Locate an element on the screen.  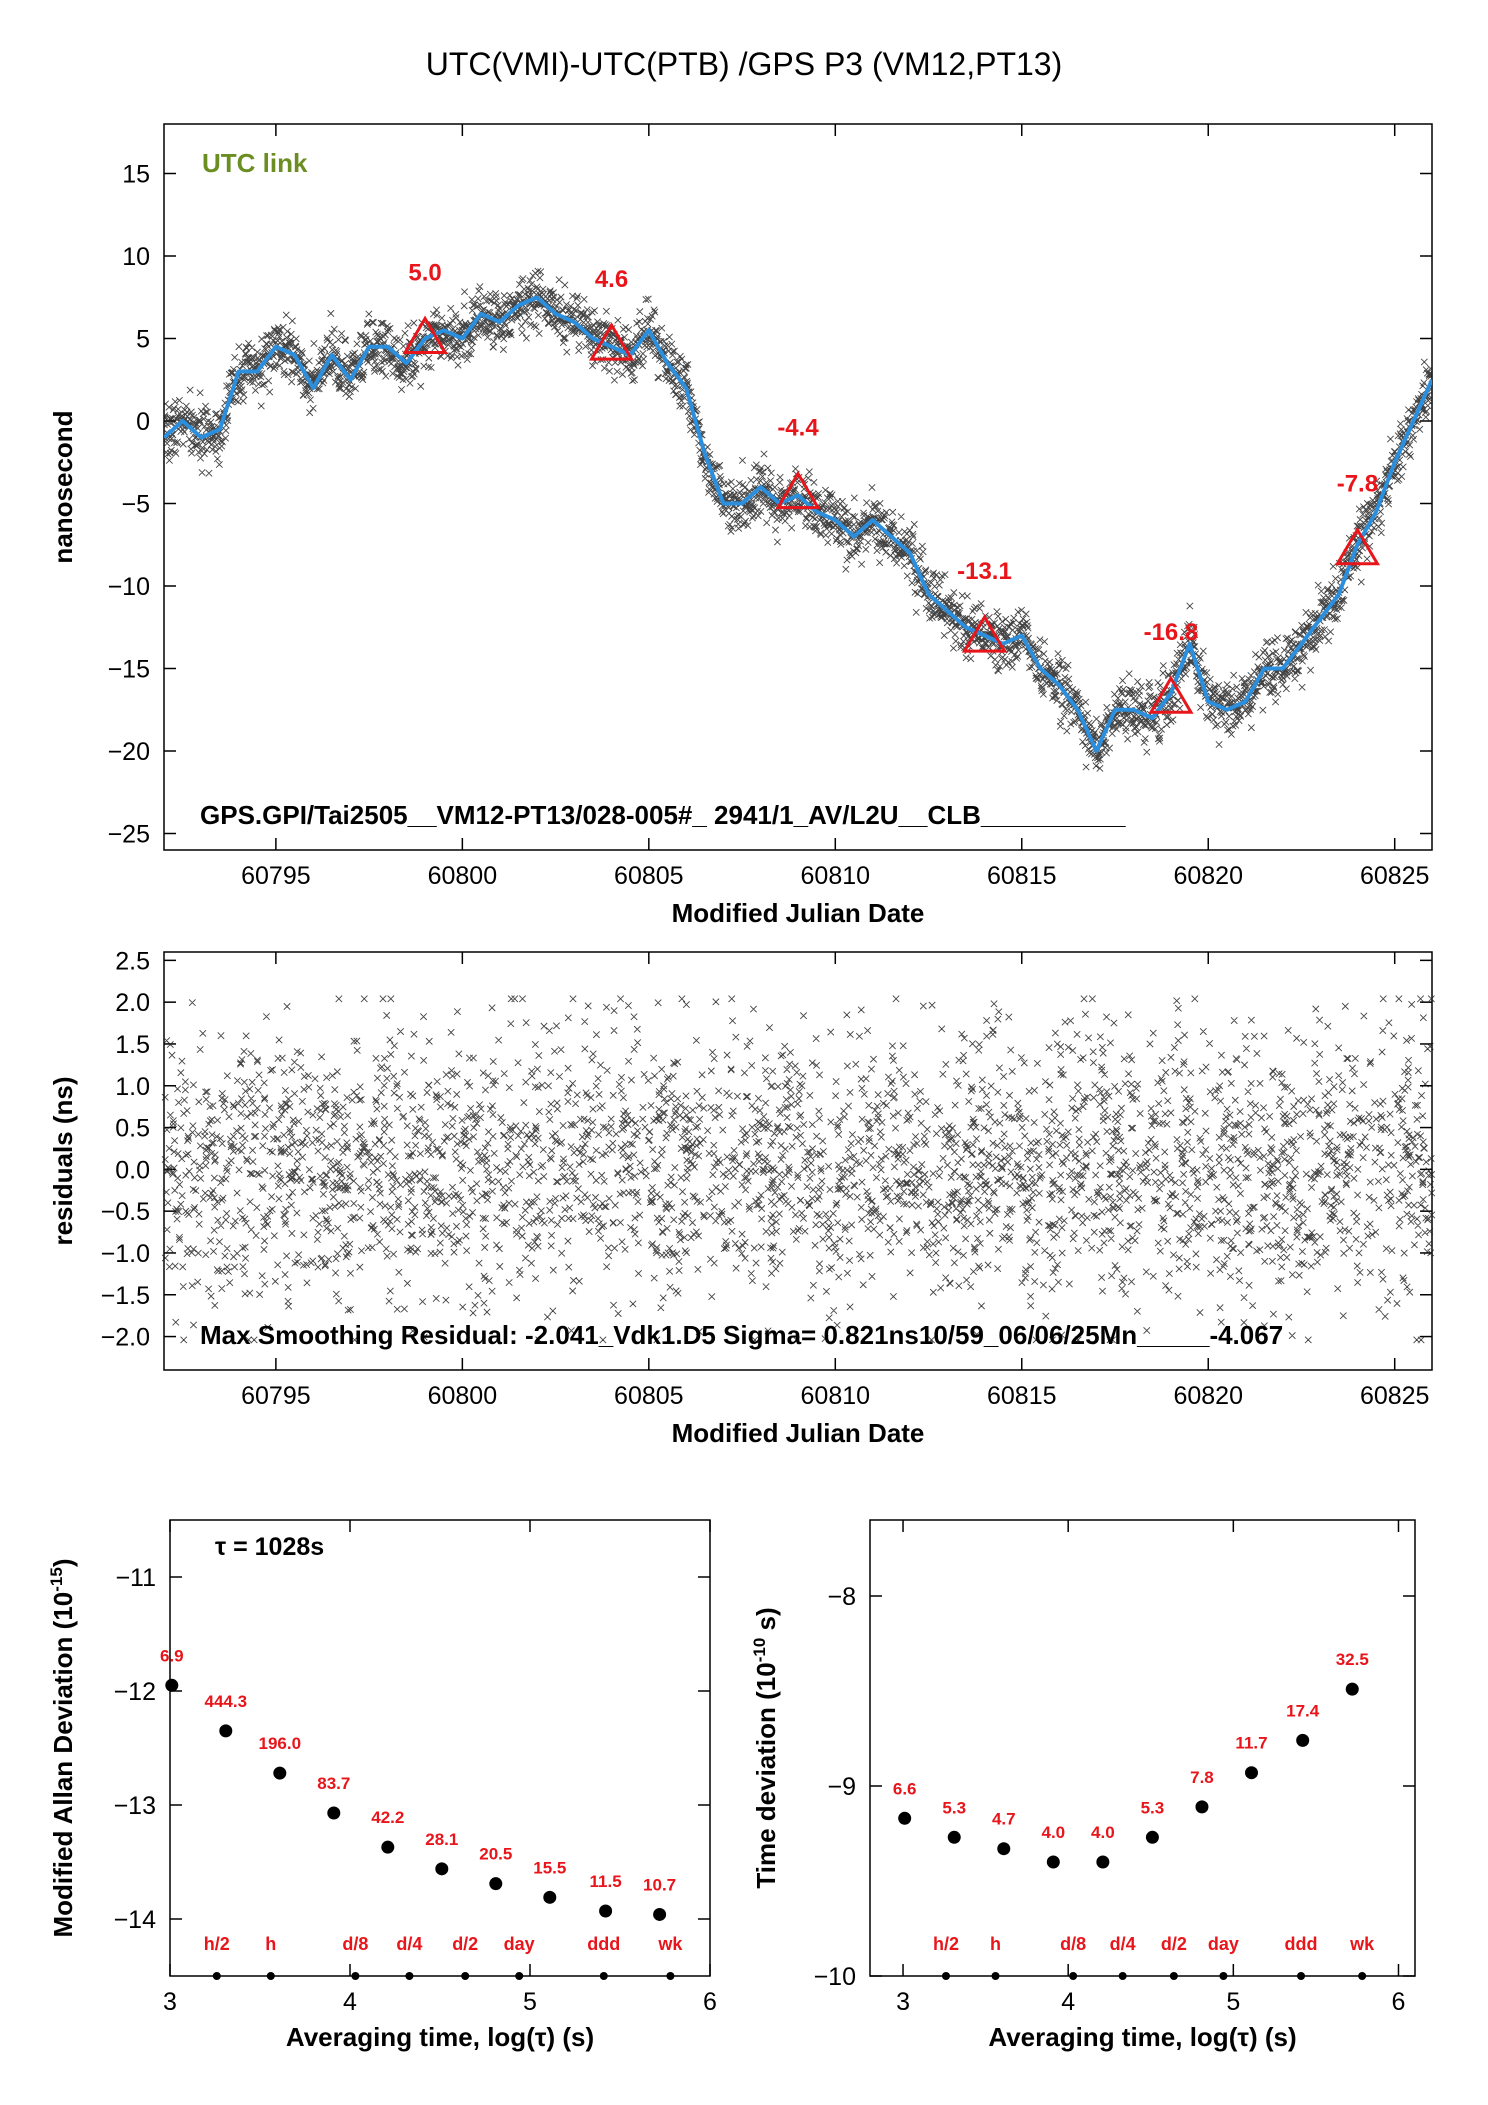
x-tick-label: 60795 is located at coordinates (276, 876).